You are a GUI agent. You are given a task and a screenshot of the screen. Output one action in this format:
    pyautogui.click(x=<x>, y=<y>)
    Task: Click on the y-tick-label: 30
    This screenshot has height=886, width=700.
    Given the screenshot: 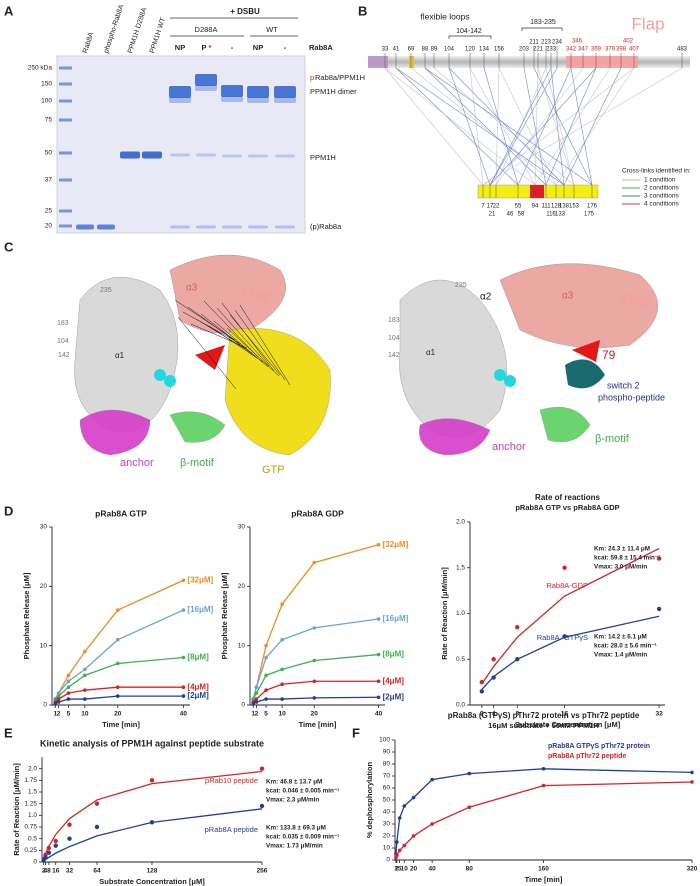 What is the action you would take?
    pyautogui.click(x=242, y=527)
    